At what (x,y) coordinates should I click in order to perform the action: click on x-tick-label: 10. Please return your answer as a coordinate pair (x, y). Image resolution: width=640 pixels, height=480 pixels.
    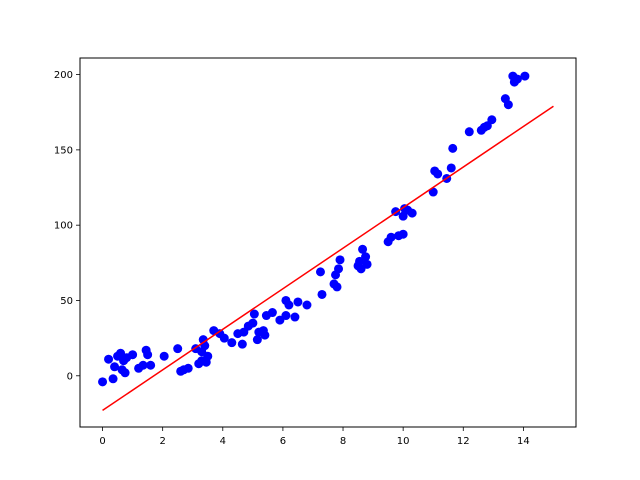
    Looking at the image, I should click on (403, 441).